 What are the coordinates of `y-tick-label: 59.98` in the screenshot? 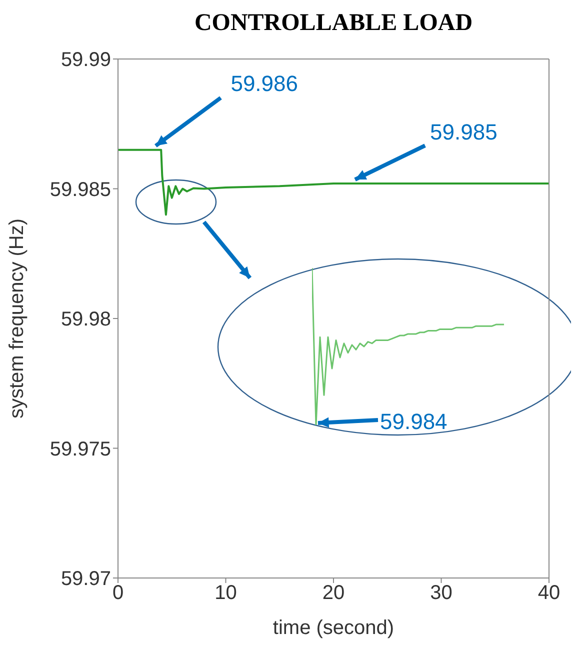 It's located at (85, 319).